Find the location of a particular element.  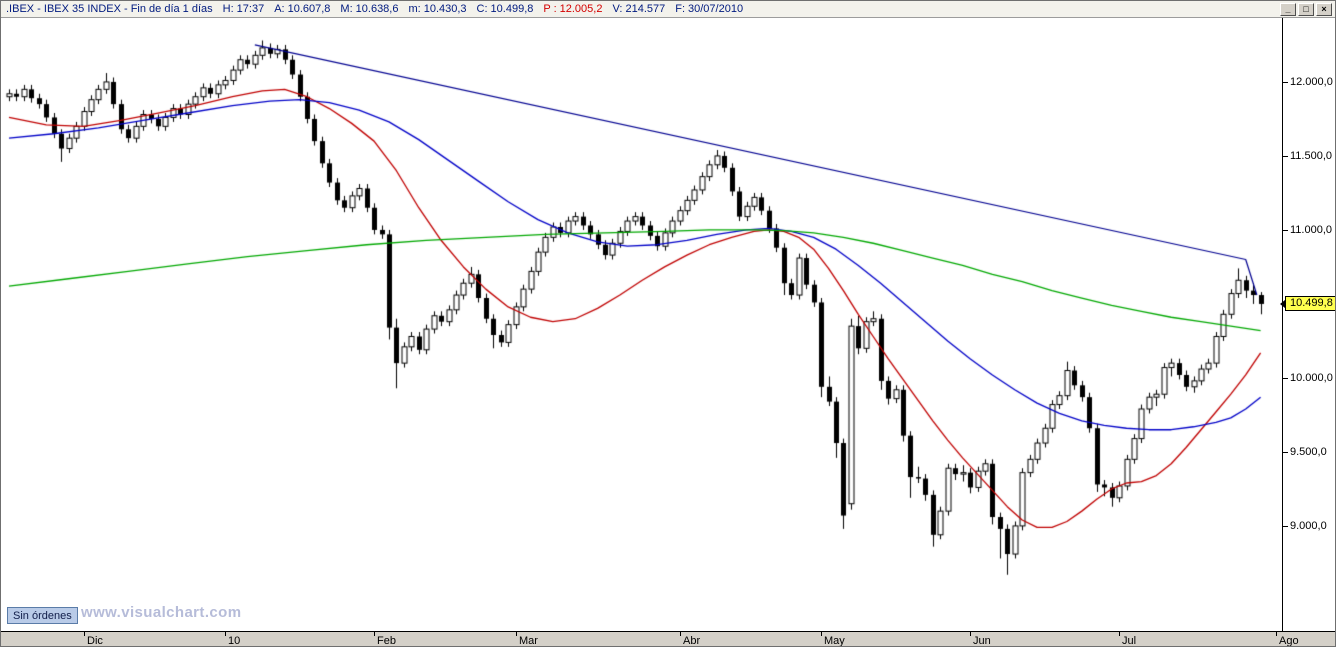

title-stat: P :12.005,2 is located at coordinates (573, 9).